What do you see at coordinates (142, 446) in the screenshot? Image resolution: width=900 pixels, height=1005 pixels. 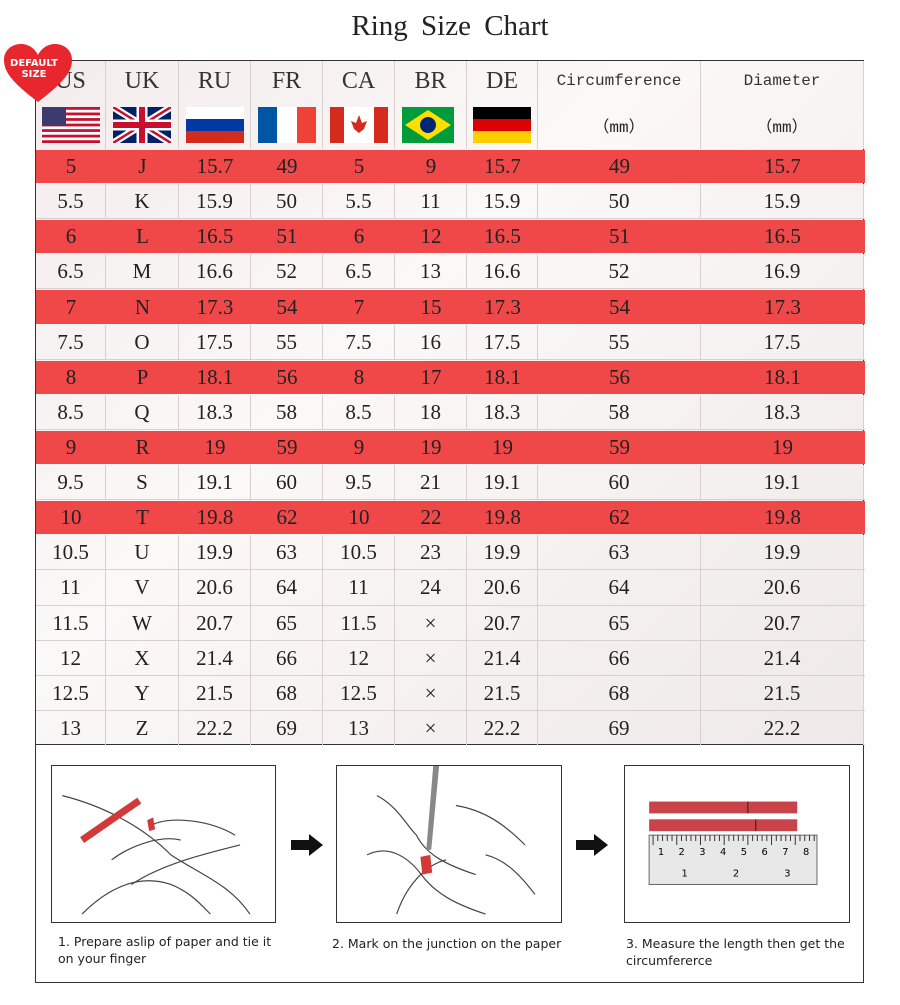 I see `table-cell: R` at bounding box center [142, 446].